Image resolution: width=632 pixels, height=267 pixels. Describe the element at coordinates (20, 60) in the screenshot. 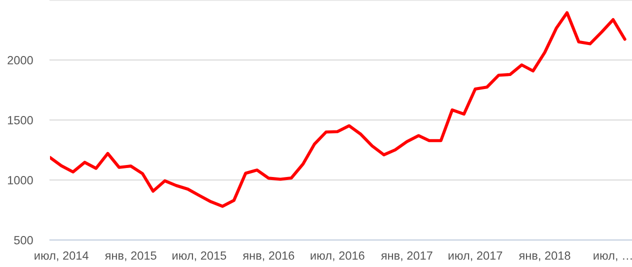

I see `y-tick-label: 2000` at that location.